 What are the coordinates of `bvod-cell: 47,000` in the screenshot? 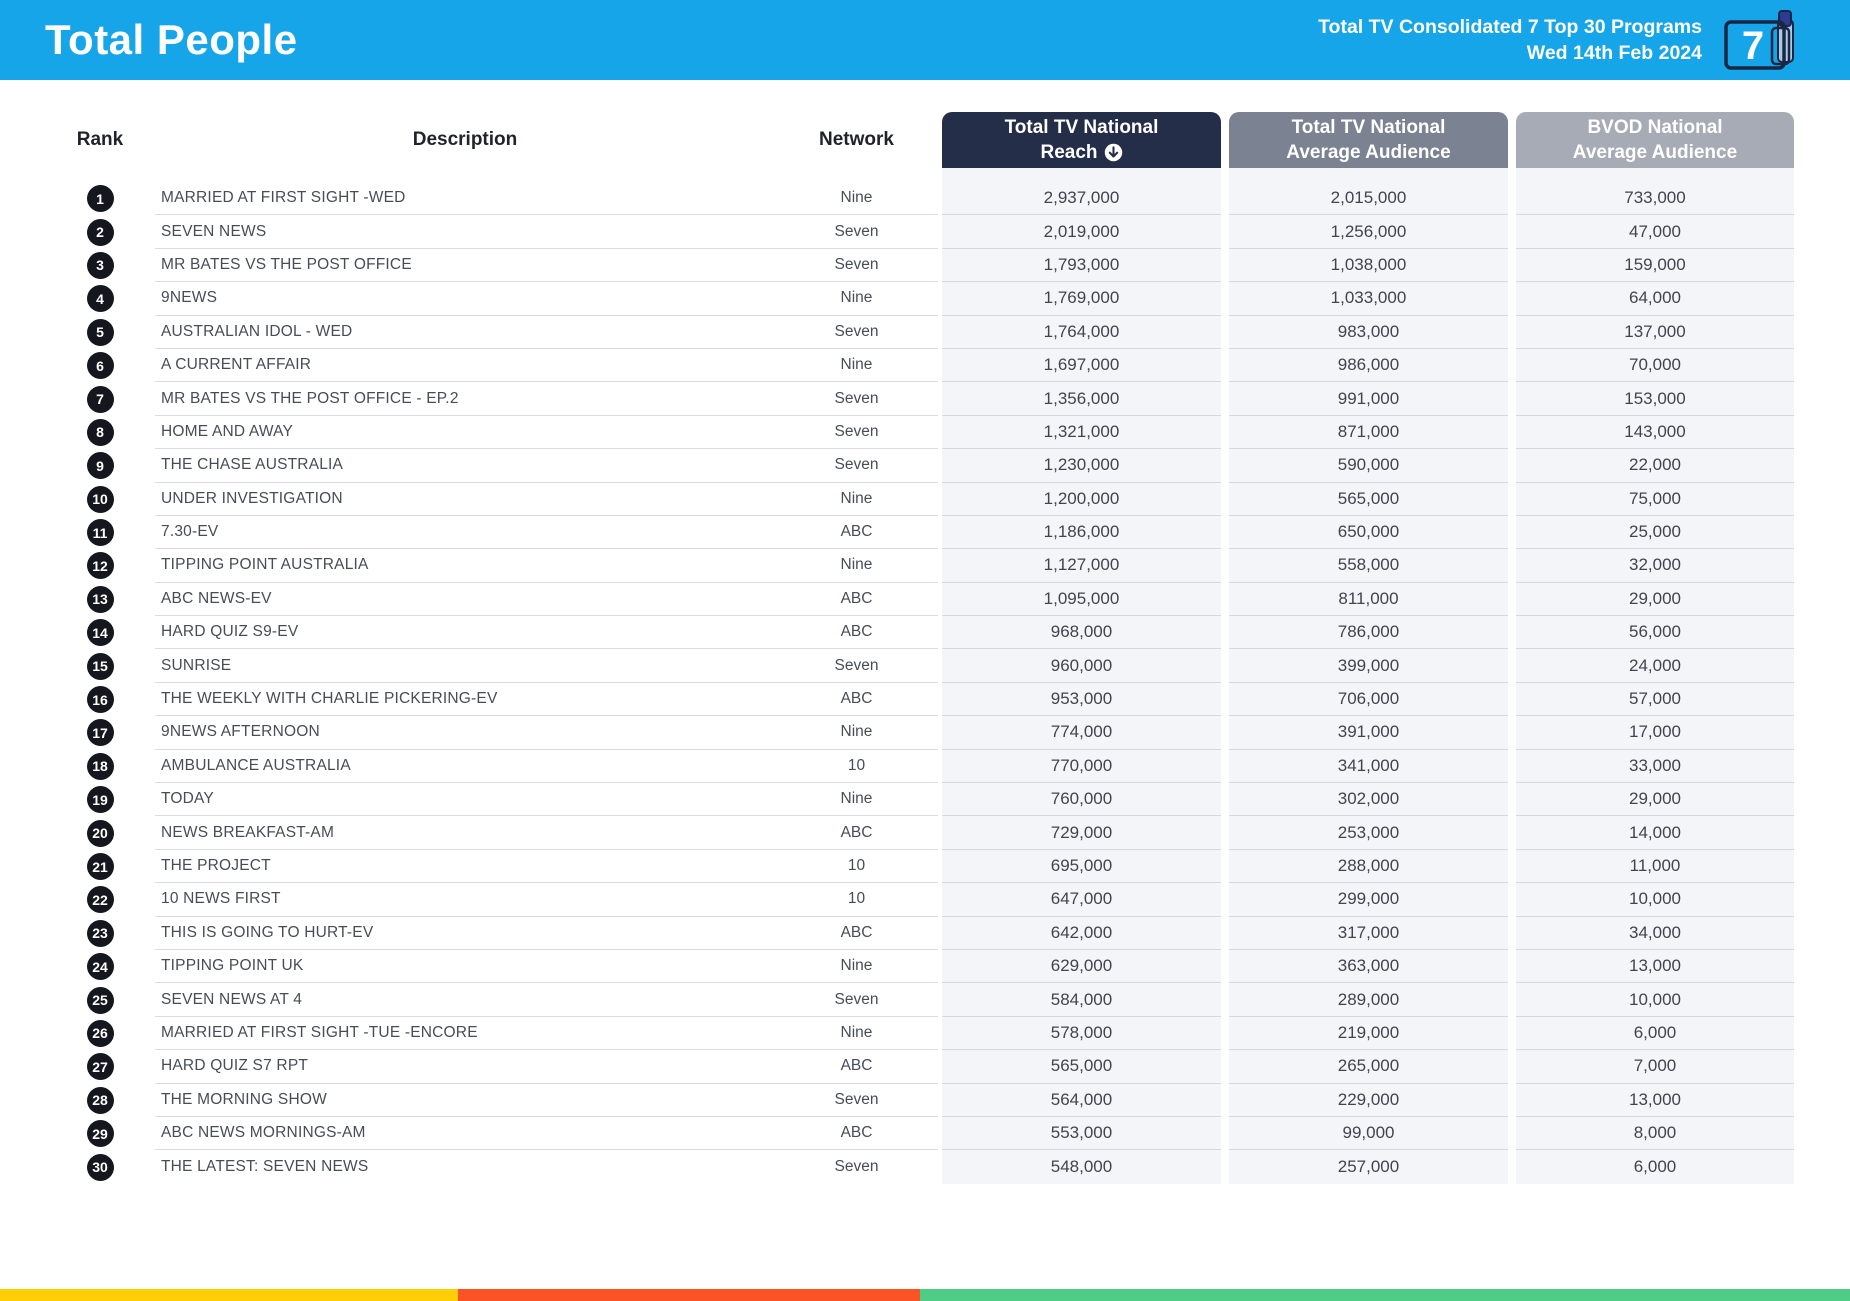 It's located at (1655, 232).